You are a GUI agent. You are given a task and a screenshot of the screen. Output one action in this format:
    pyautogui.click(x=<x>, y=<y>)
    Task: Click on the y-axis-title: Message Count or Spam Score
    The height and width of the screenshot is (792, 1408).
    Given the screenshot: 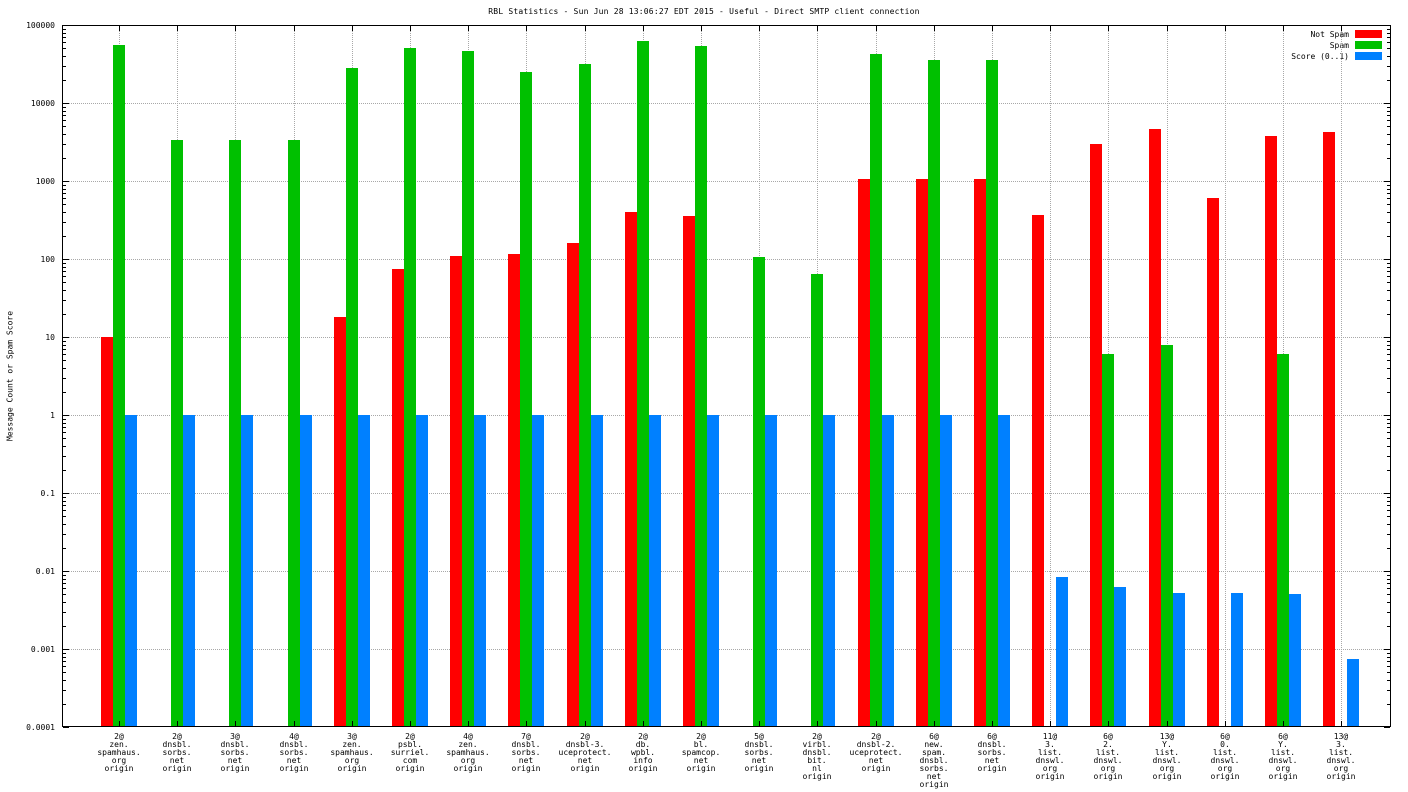 What is the action you would take?
    pyautogui.click(x=10, y=376)
    